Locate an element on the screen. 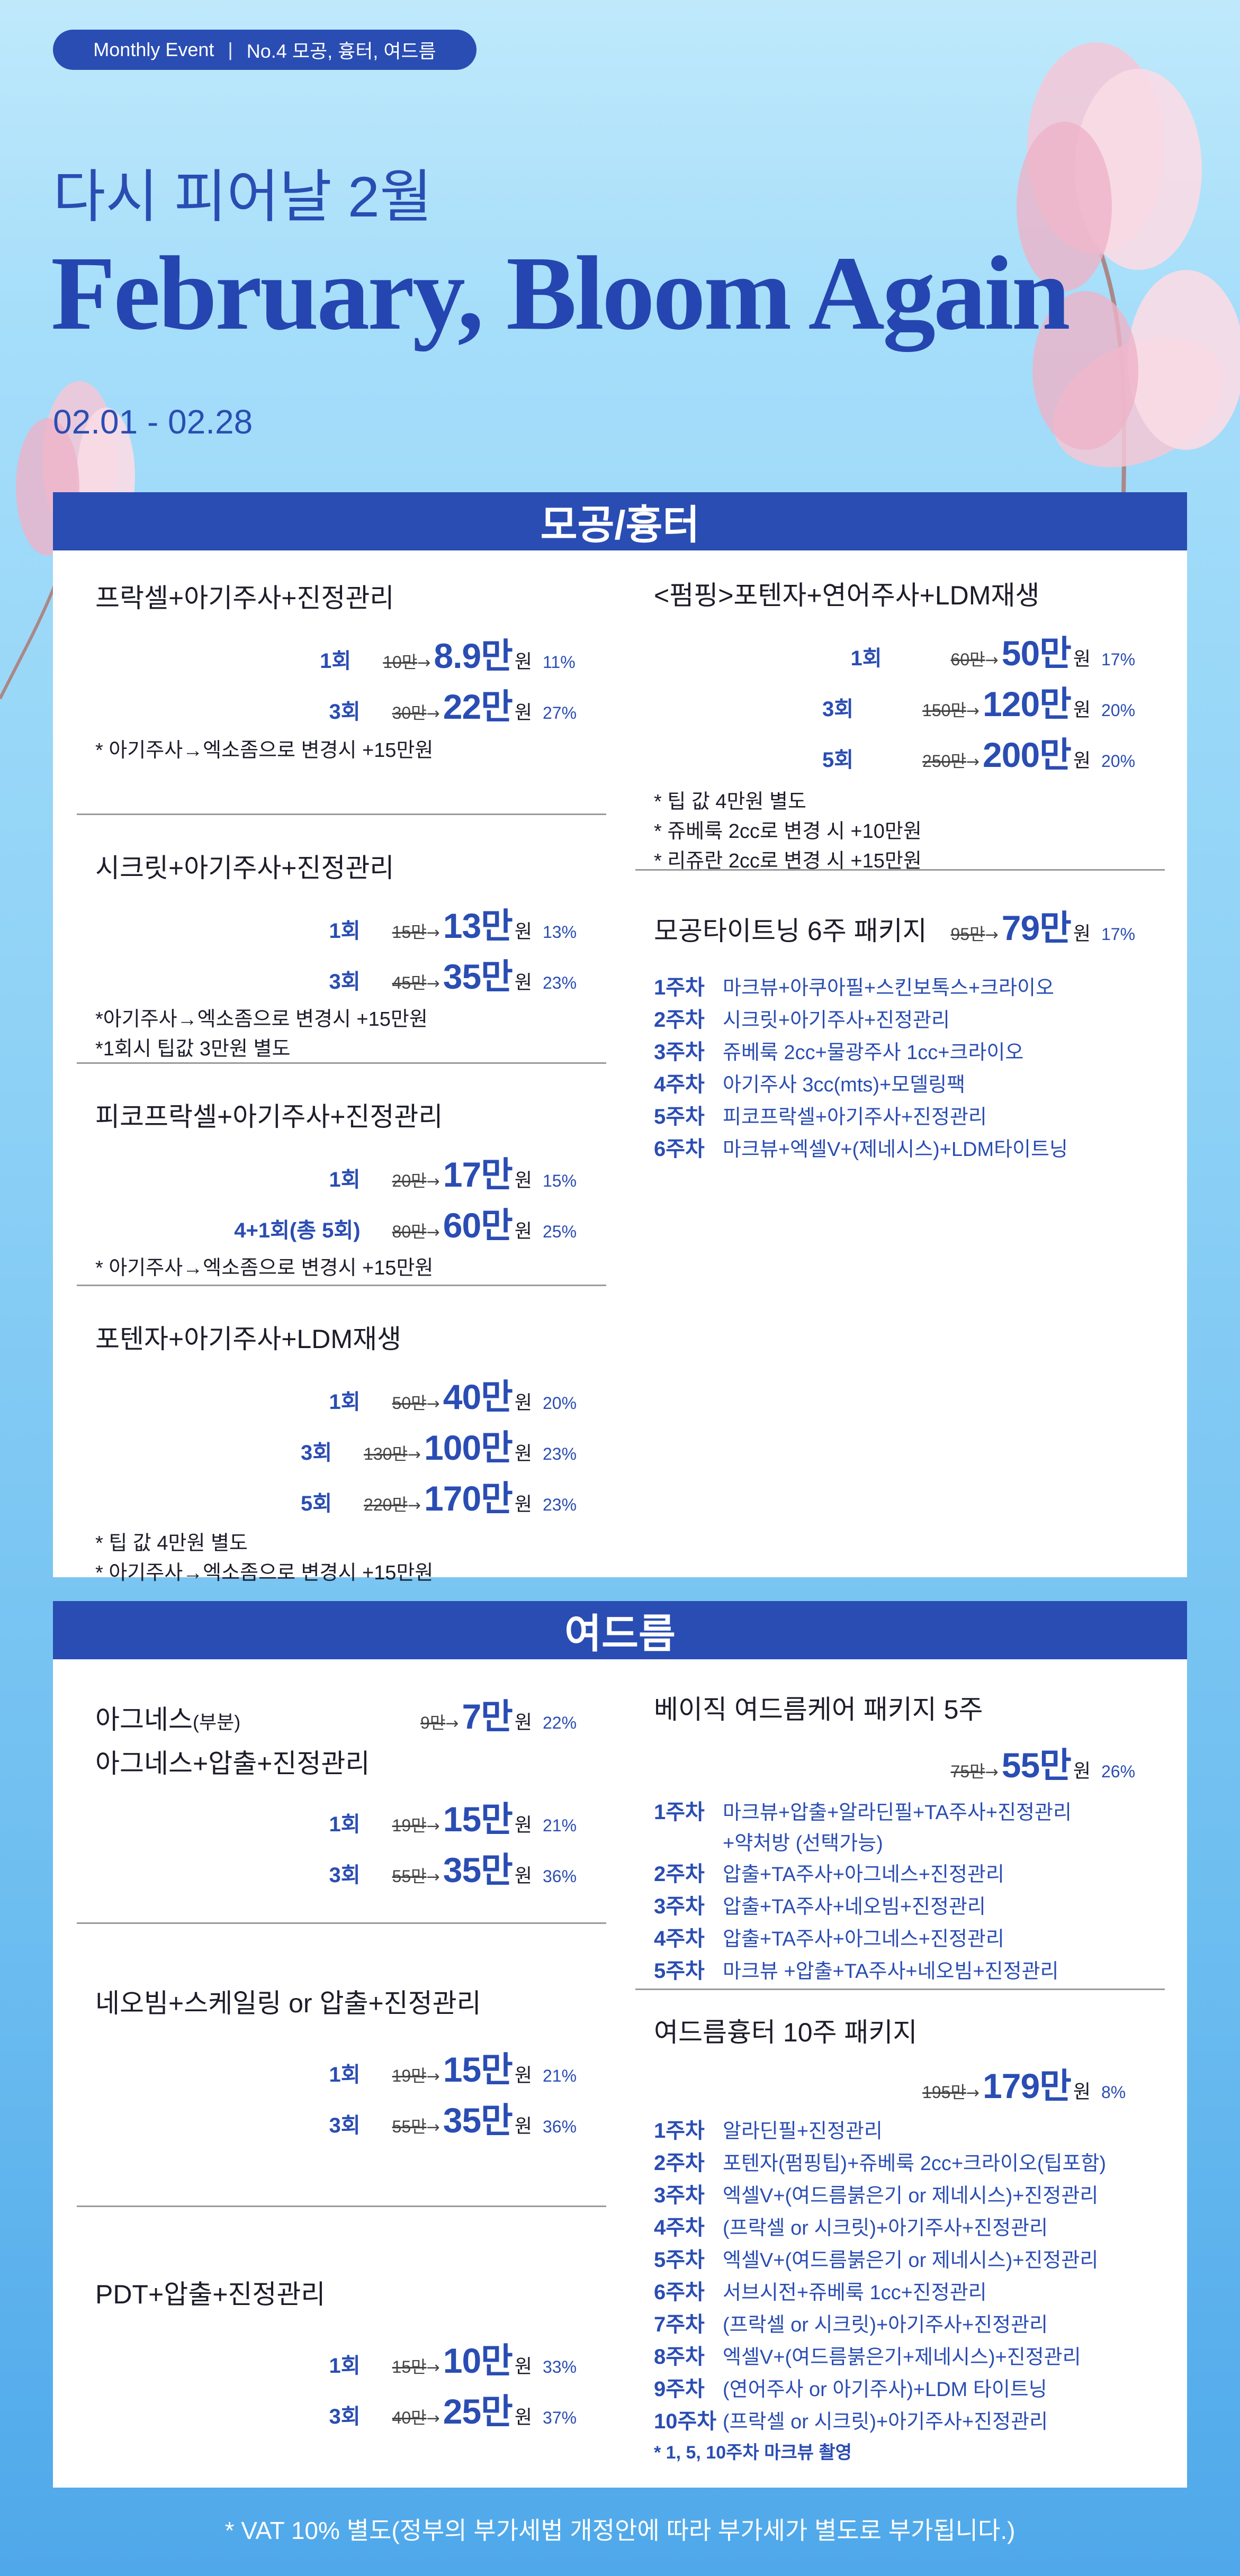 The image size is (1240, 2576). week-text: 마크뷰+압출+알라딘필+TA주사+진정관리 is located at coordinates (897, 1813).